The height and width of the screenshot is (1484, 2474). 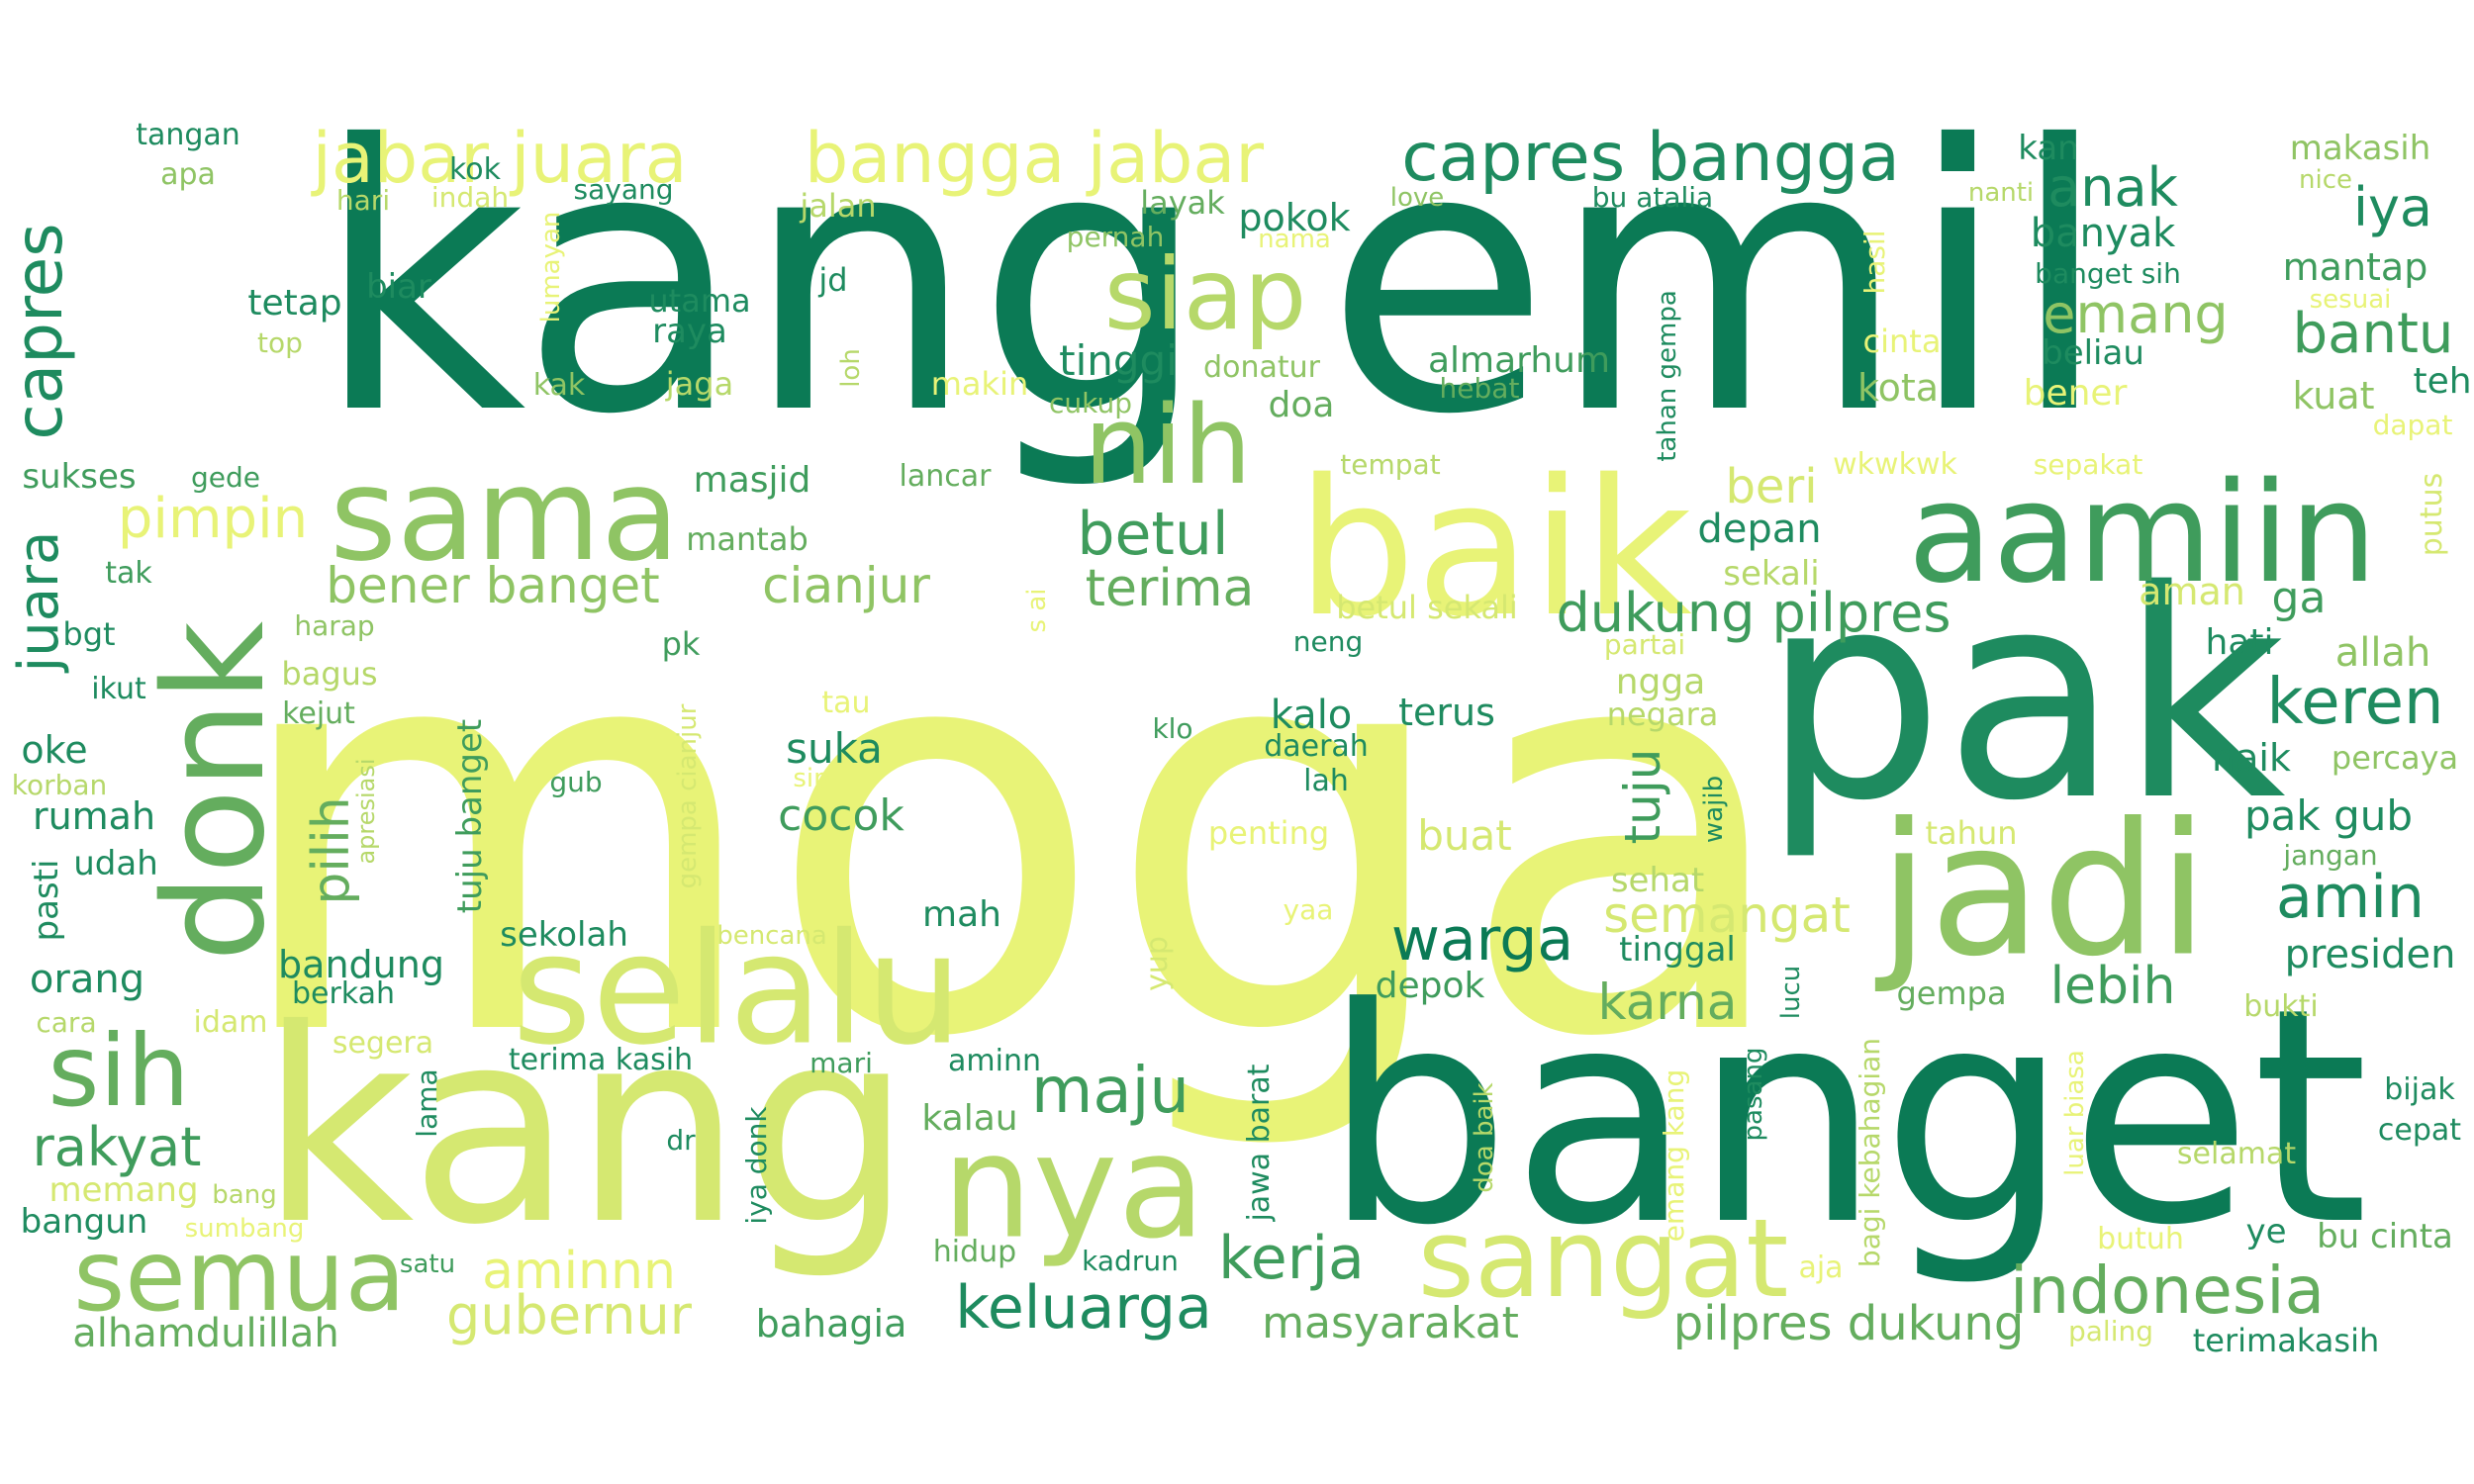 What do you see at coordinates (2251, 758) in the screenshot?
I see `word: naik` at bounding box center [2251, 758].